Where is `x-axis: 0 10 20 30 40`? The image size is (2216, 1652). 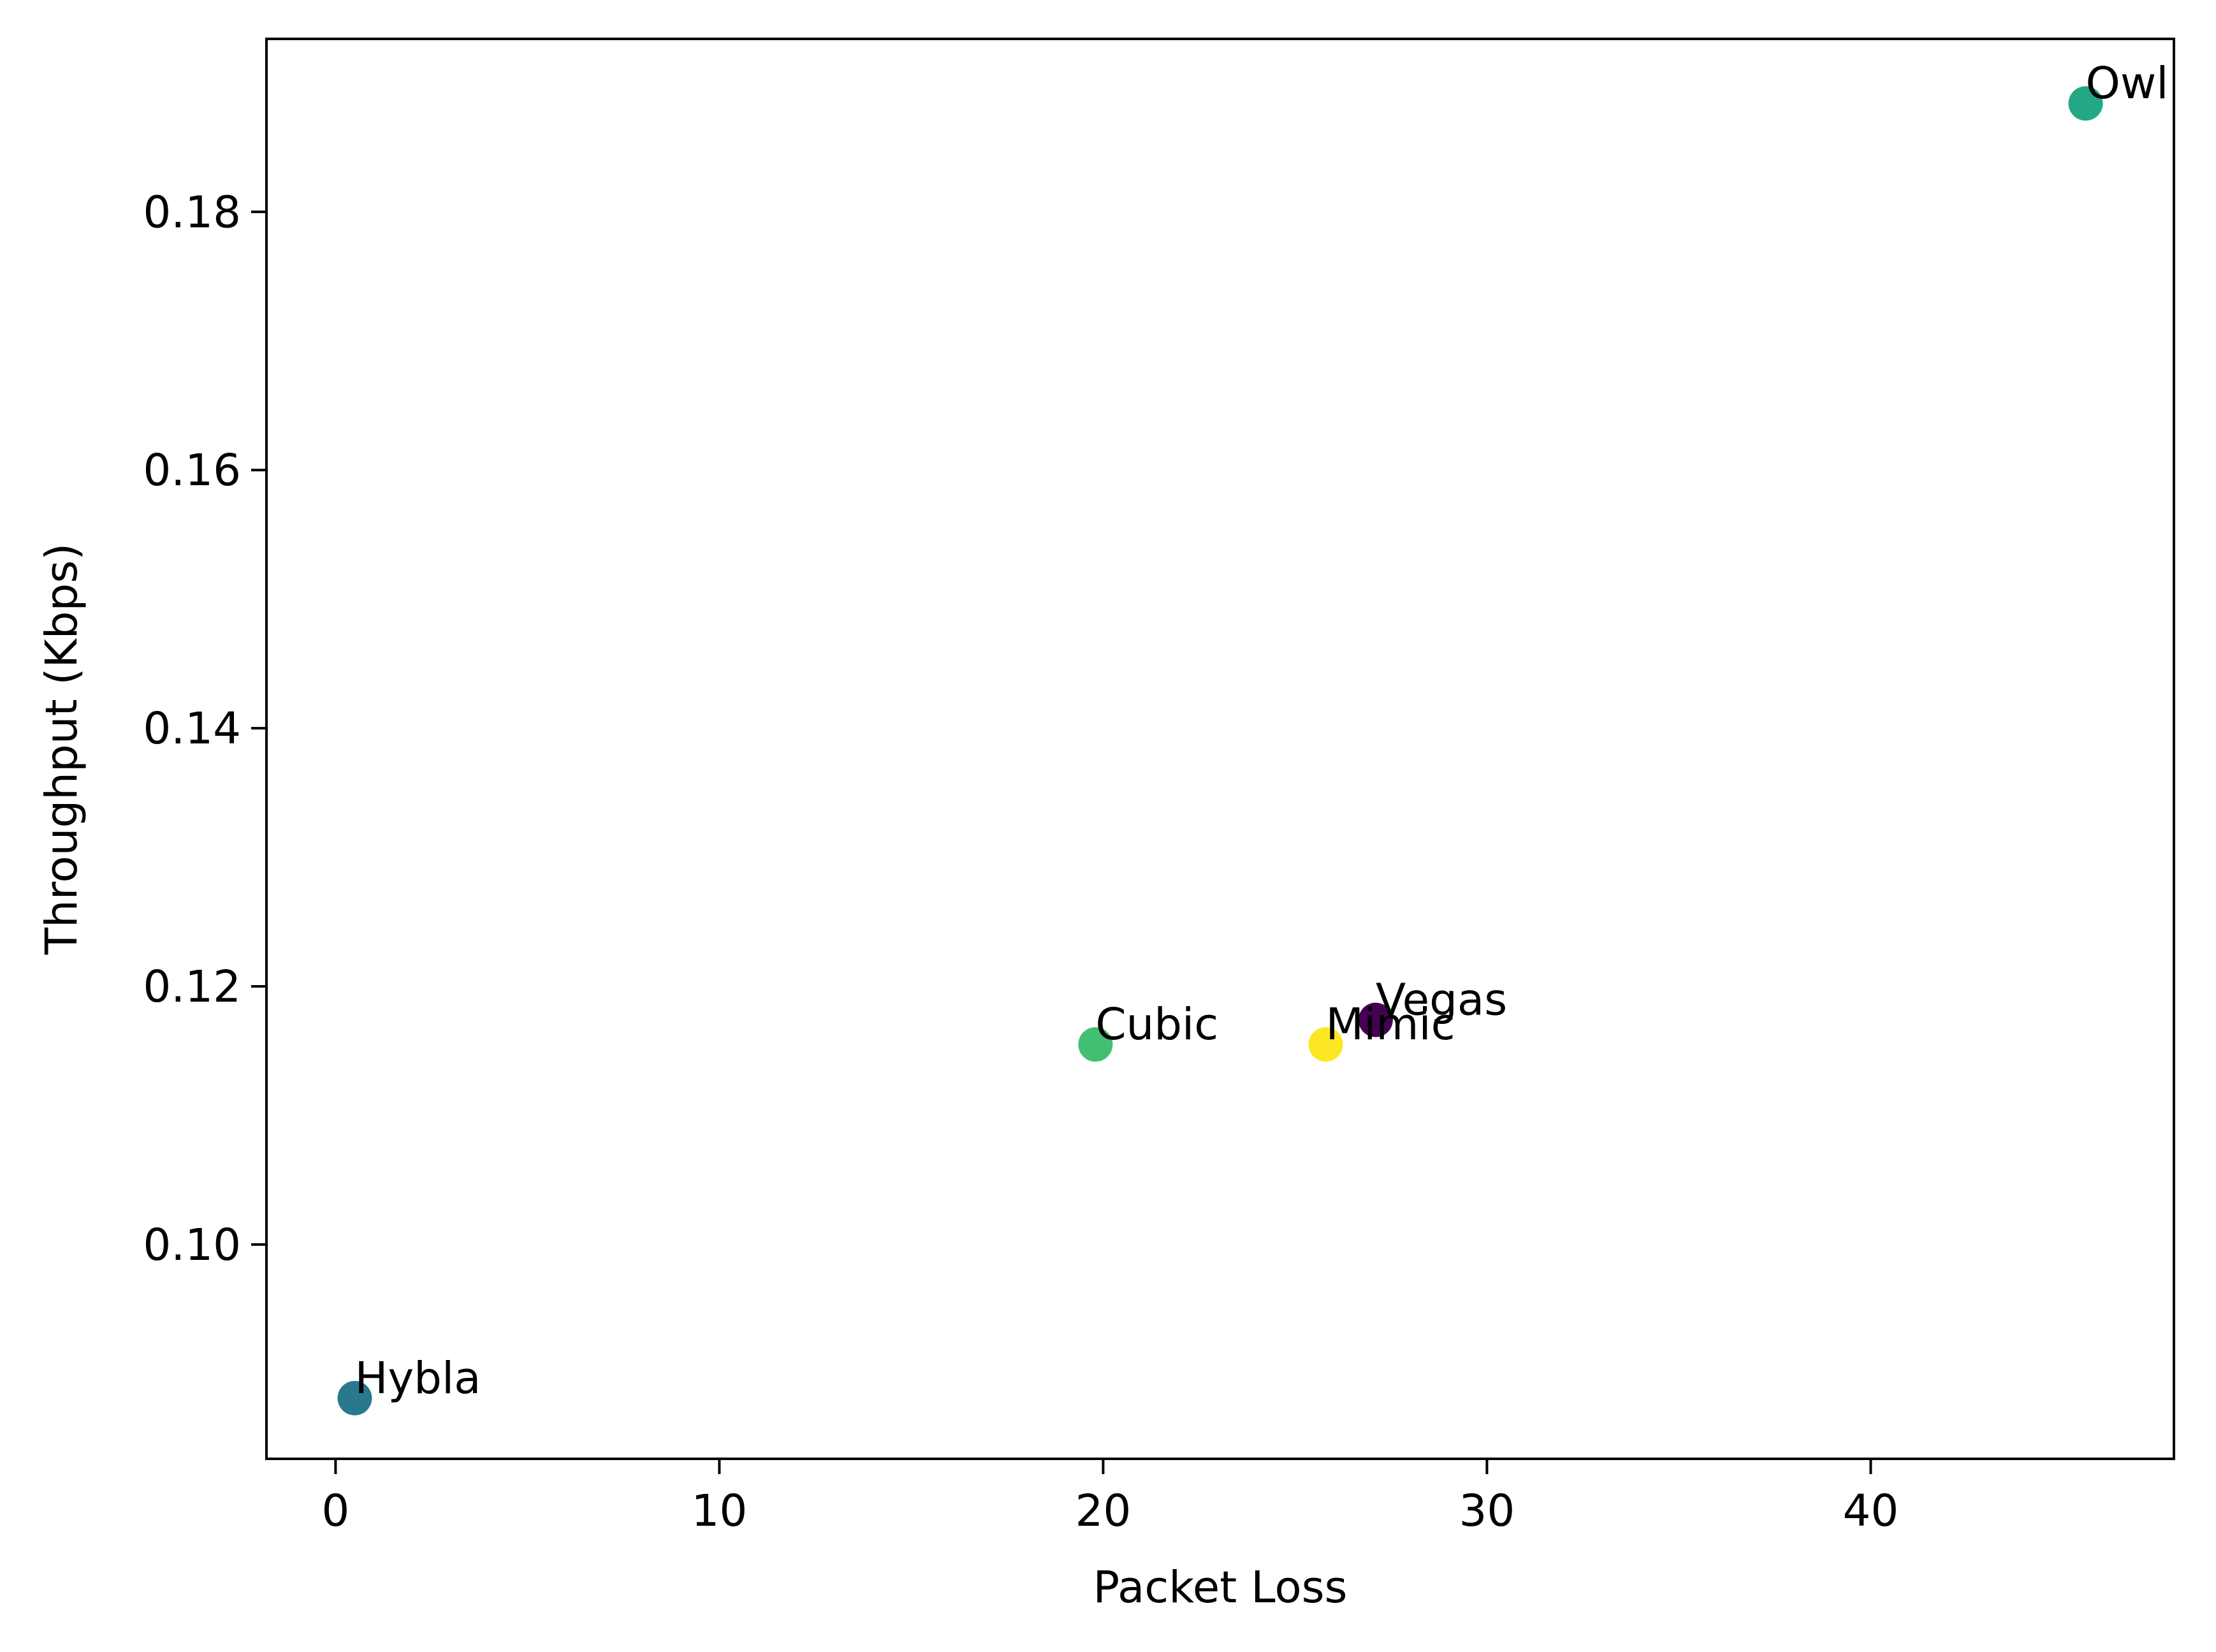 x-axis: 0 10 20 30 40 is located at coordinates (1110, 1498).